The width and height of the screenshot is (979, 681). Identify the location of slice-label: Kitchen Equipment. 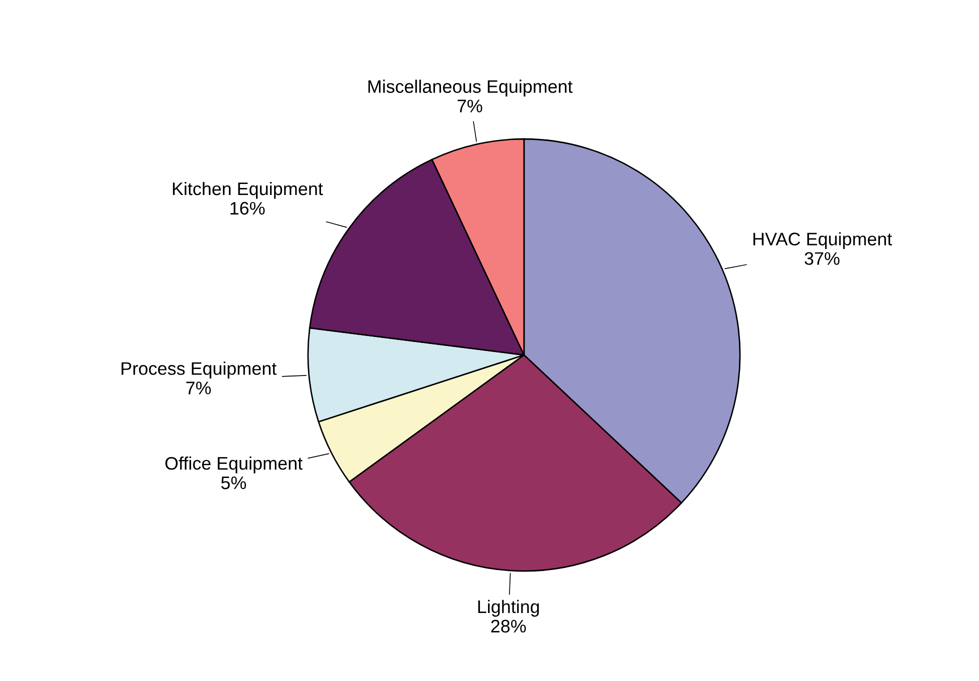
(247, 190).